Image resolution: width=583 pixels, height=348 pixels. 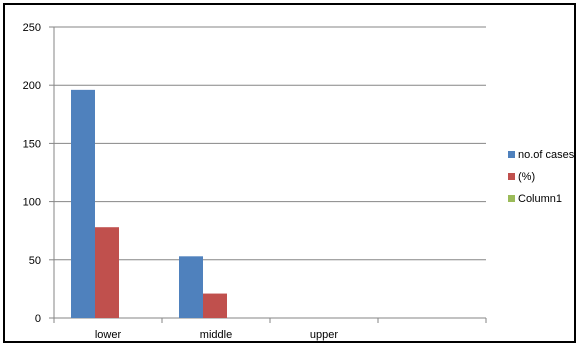 What do you see at coordinates (107, 272) in the screenshot?
I see `bar---lower` at bounding box center [107, 272].